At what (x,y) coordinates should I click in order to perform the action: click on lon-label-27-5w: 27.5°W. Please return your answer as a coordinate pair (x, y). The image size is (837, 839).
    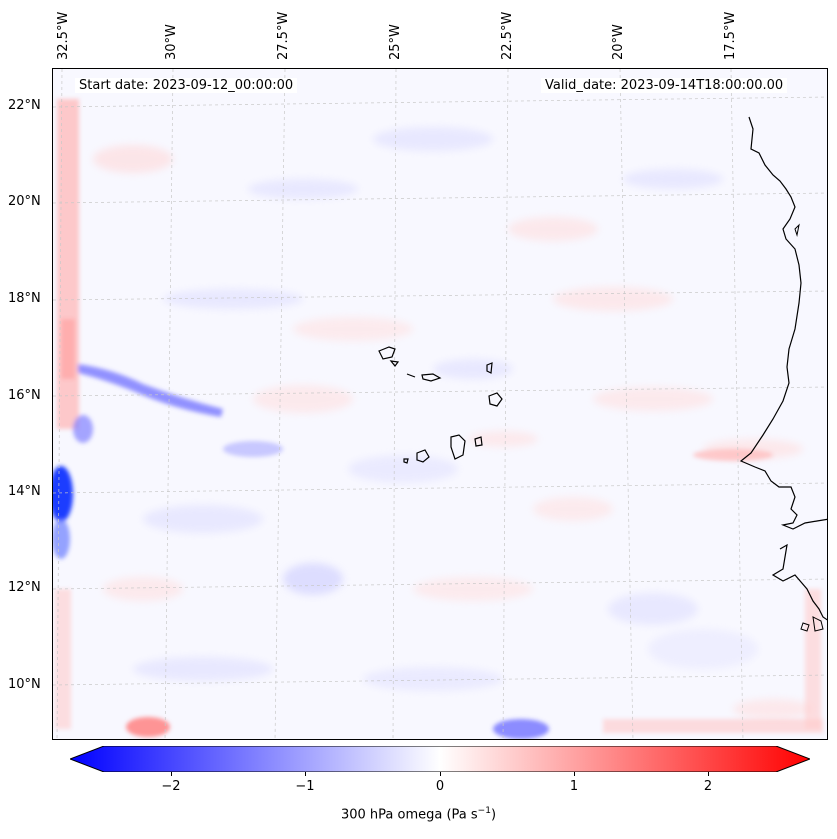
    Looking at the image, I should click on (283, 35).